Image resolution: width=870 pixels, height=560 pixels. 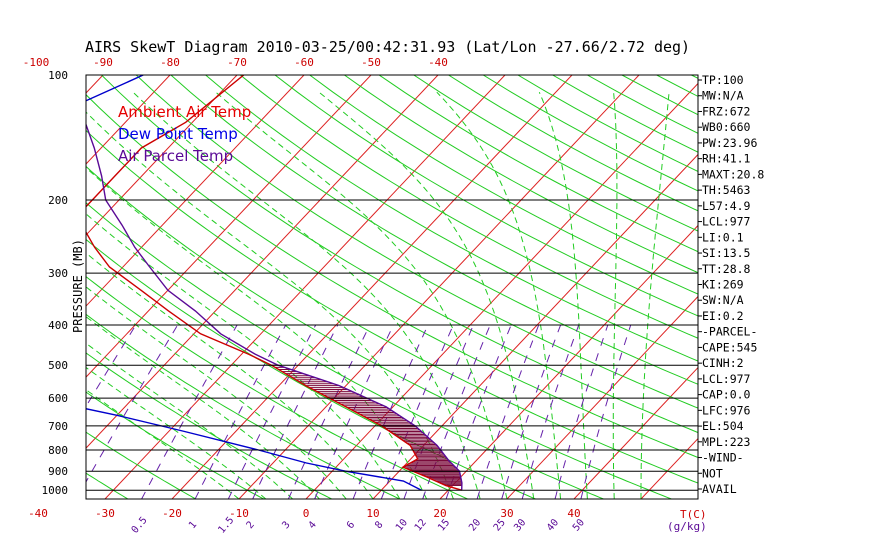 What do you see at coordinates (193, 526) in the screenshot?
I see `mixing-ratio-tick: 1` at bounding box center [193, 526].